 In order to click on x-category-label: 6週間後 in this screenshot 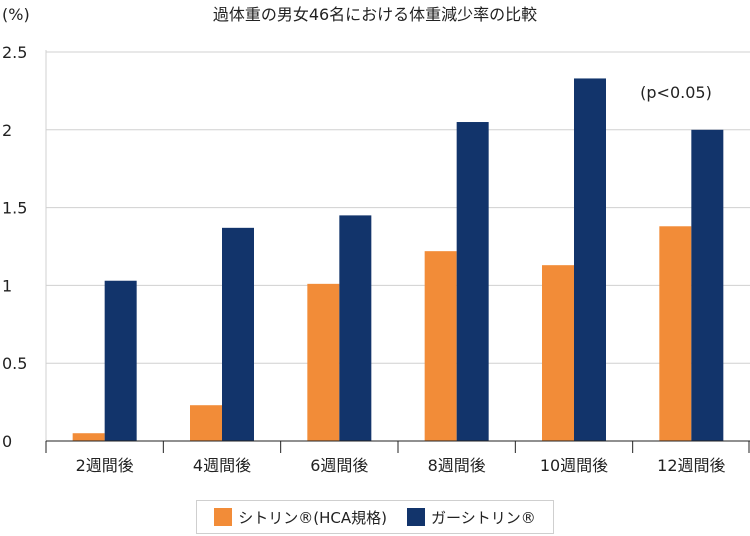, I will do `click(339, 465)`.